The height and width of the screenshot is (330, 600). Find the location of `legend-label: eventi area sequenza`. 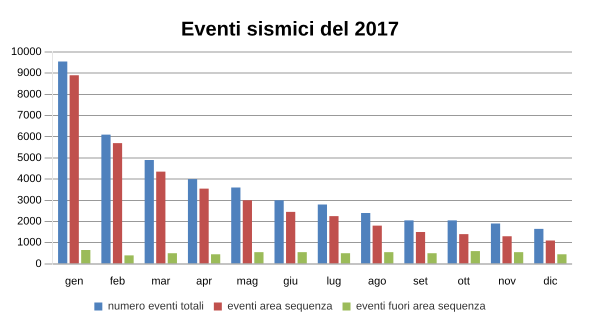

legend-label: eventi area sequenza is located at coordinates (280, 306).